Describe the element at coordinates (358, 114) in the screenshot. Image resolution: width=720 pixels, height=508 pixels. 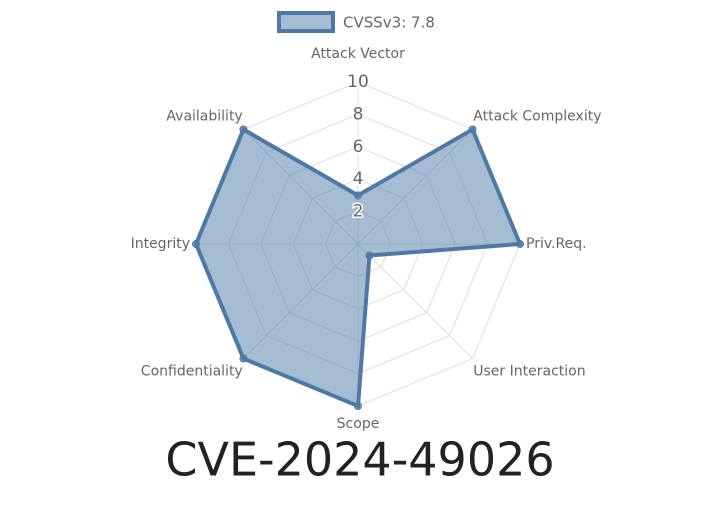
I see `r-tick-label: 8` at that location.